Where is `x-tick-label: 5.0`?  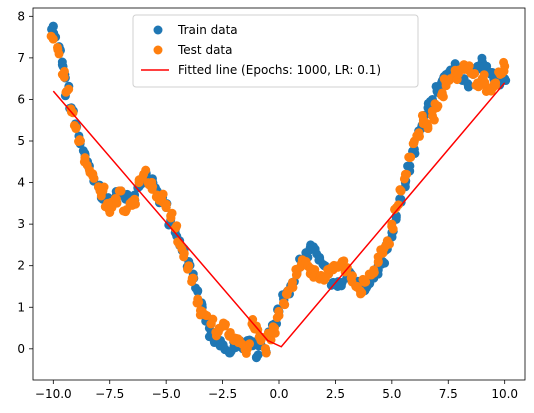 x-tick-label: 5.0 is located at coordinates (391, 394).